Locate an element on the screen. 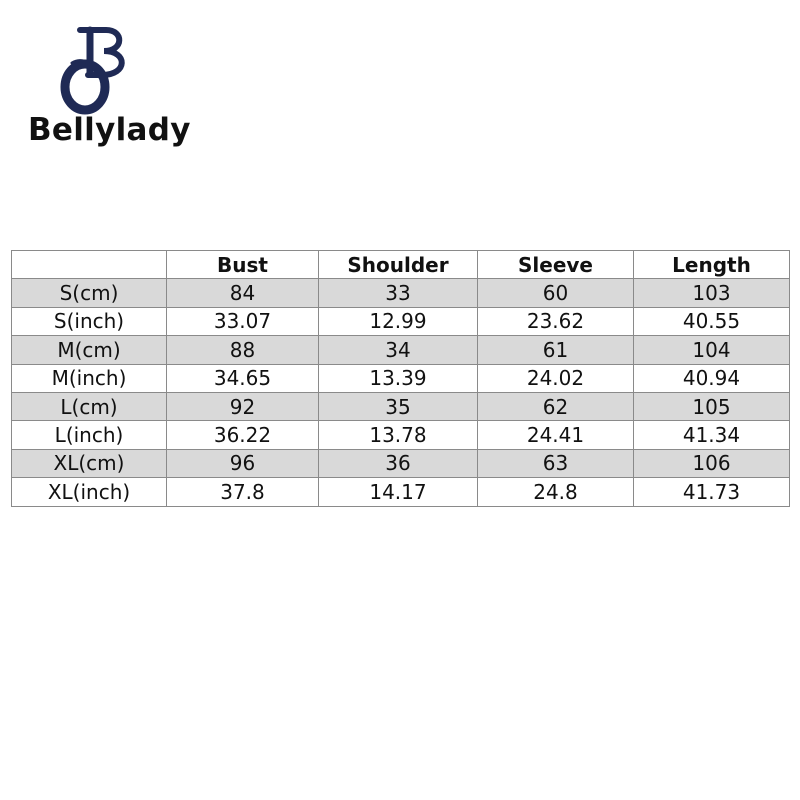 This screenshot has height=800, width=800. table-cell: 13.39 is located at coordinates (398, 378).